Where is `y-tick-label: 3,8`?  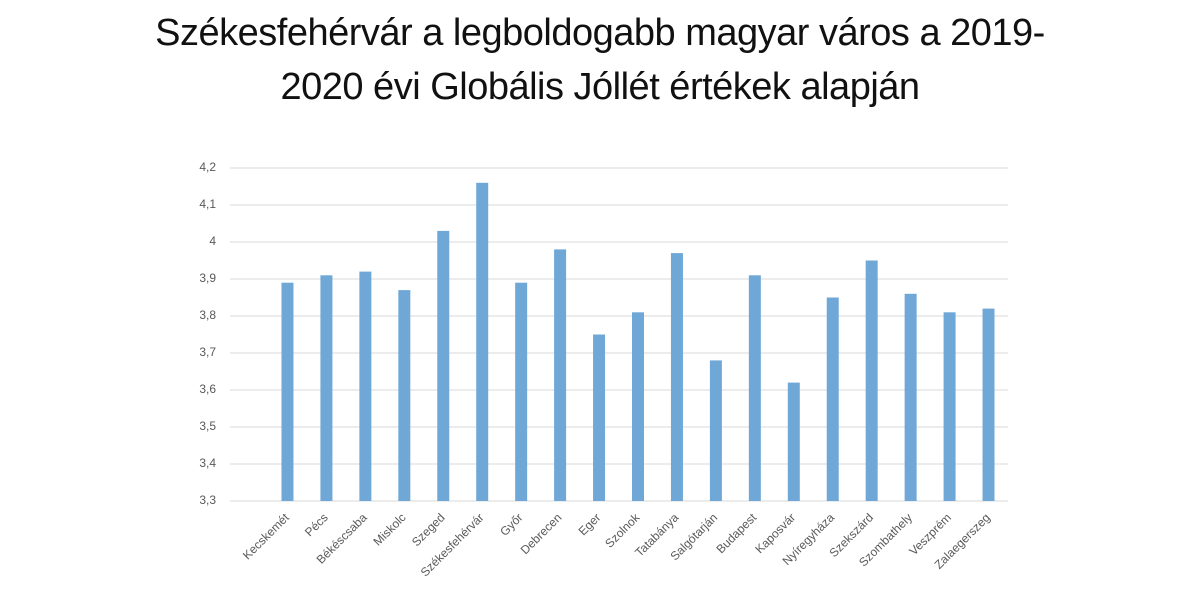
y-tick-label: 3,8 is located at coordinates (207, 315).